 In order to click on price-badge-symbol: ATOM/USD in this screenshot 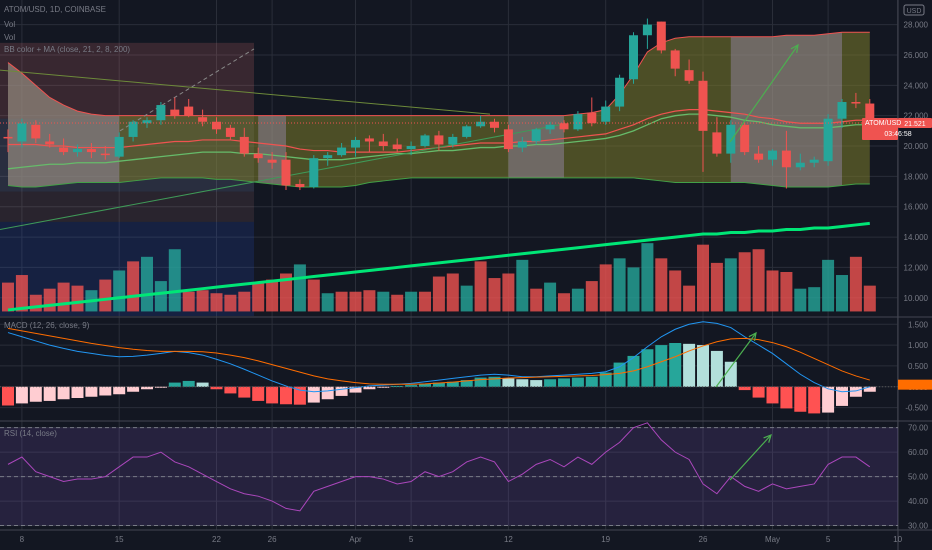, I will do `click(883, 123)`.